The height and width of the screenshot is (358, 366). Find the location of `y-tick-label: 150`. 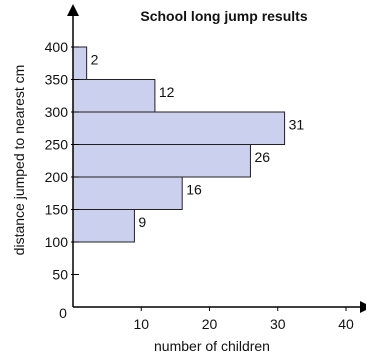

y-tick-label: 150 is located at coordinates (57, 210).